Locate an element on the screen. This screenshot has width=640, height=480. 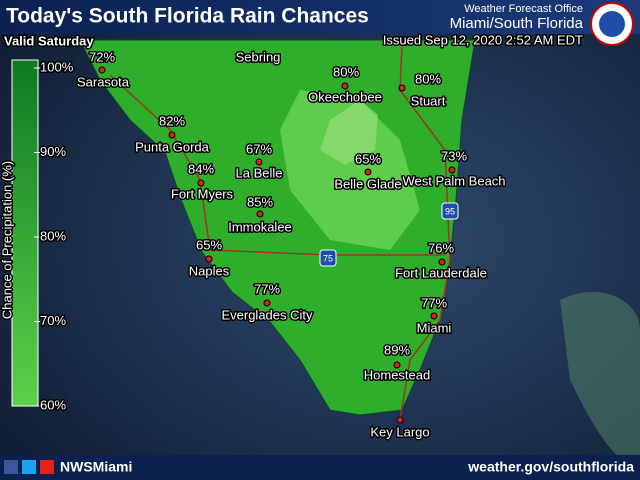
region: Miami/South Florida is located at coordinates (517, 23).